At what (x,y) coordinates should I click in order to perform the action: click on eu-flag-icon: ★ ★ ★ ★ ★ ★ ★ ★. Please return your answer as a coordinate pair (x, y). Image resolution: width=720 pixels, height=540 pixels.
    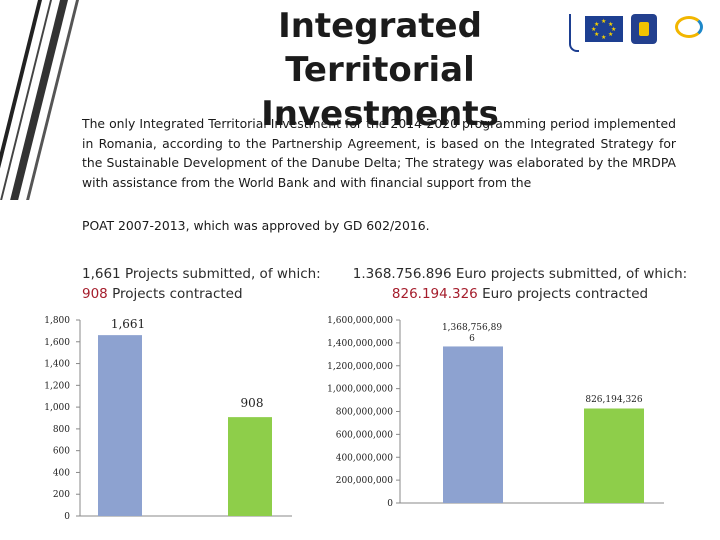
    Looking at the image, I should click on (604, 29).